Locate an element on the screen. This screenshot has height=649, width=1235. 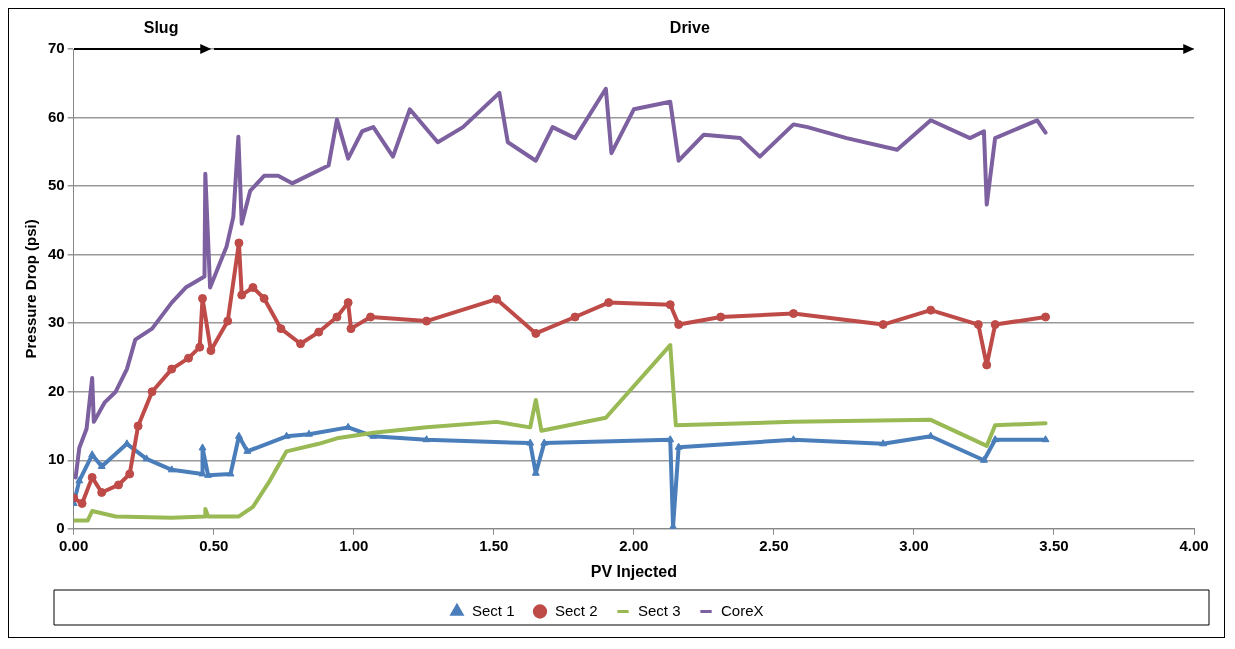
x-axis-title: PV Injected is located at coordinates (633, 571).